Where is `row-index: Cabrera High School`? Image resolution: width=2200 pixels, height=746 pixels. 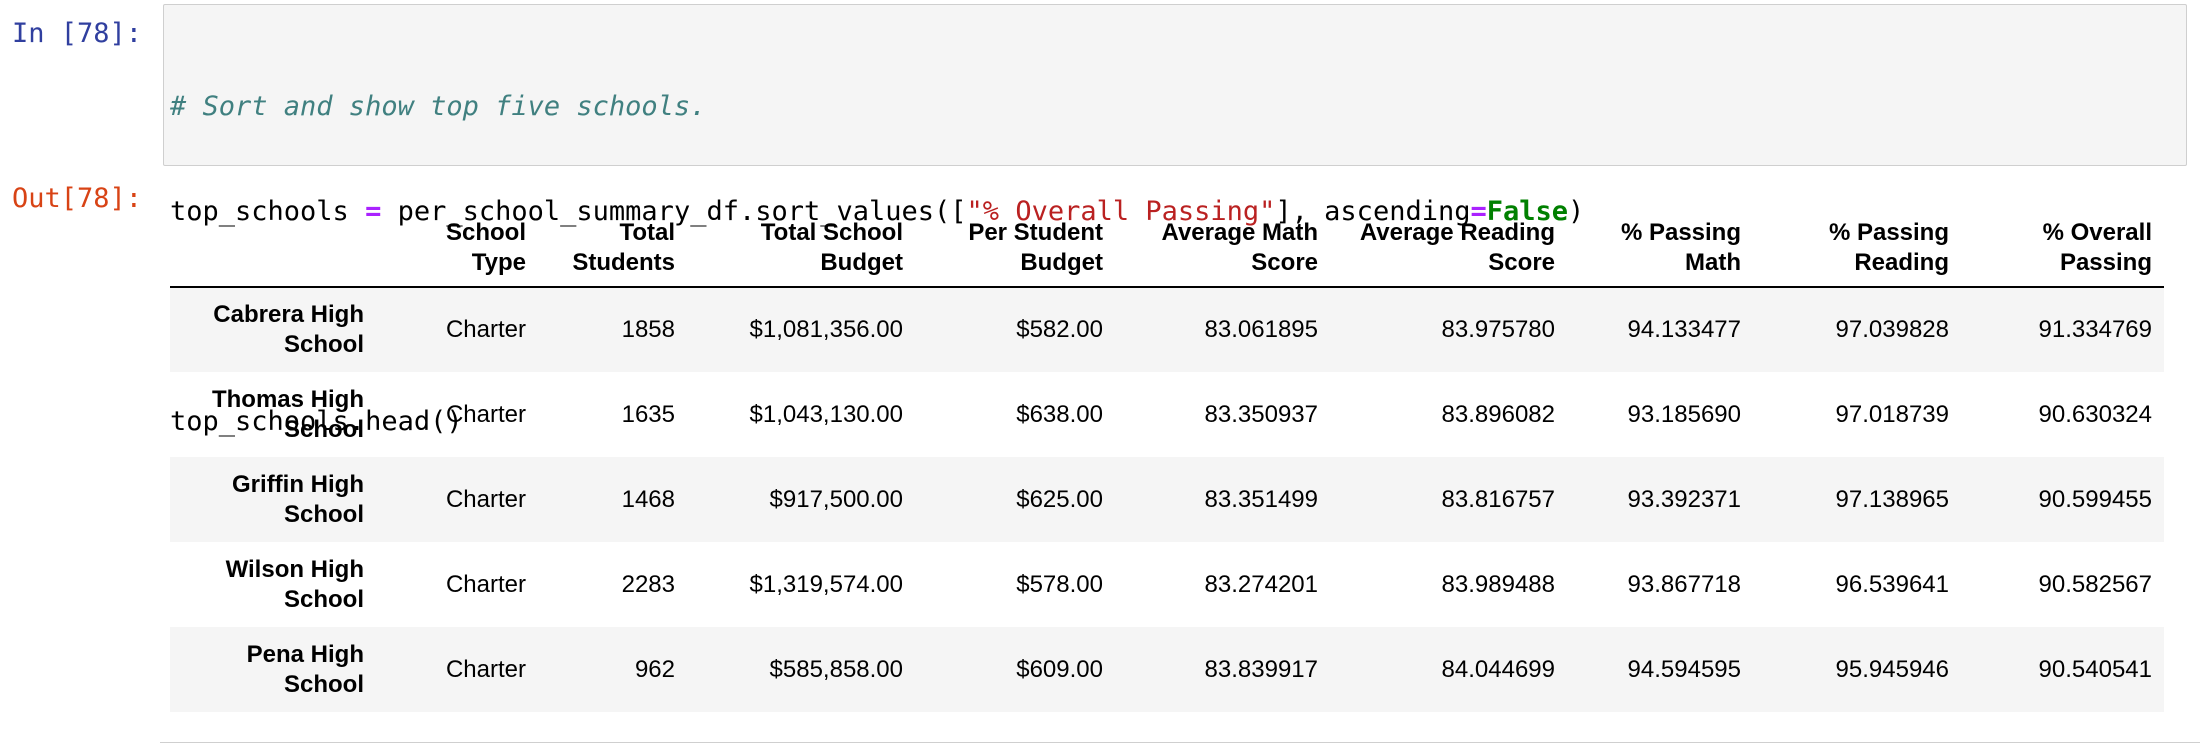 row-index: Cabrera High School is located at coordinates (284, 329).